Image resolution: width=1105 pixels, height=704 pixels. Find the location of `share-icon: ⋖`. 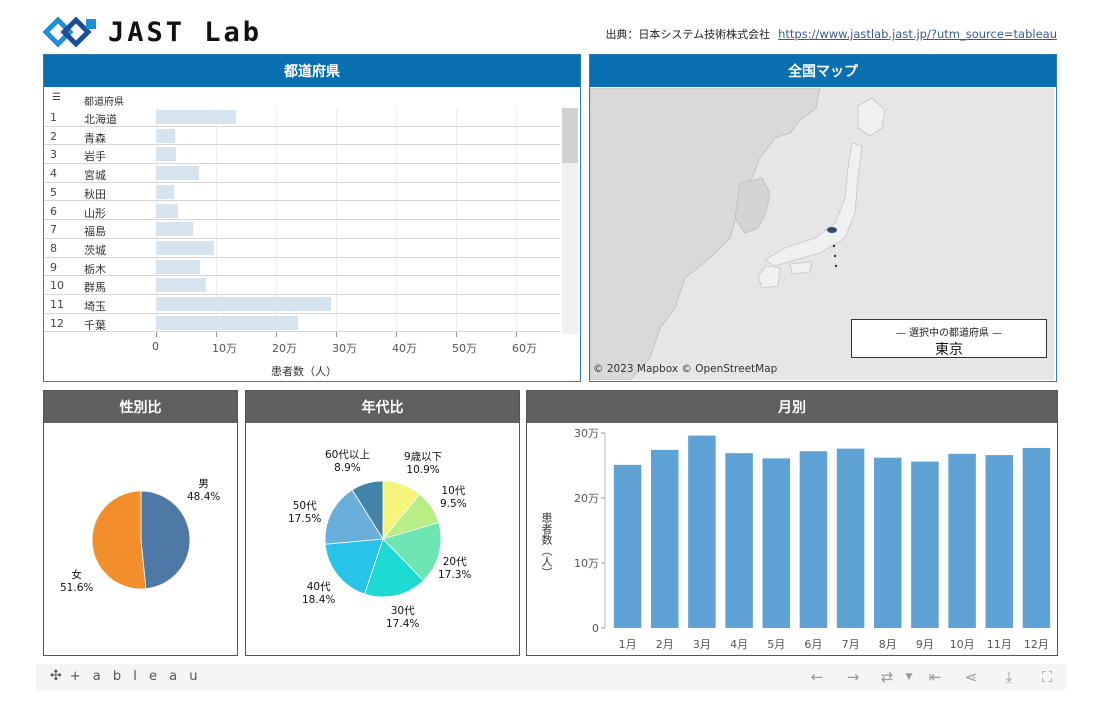

share-icon: ⋖ is located at coordinates (971, 677).